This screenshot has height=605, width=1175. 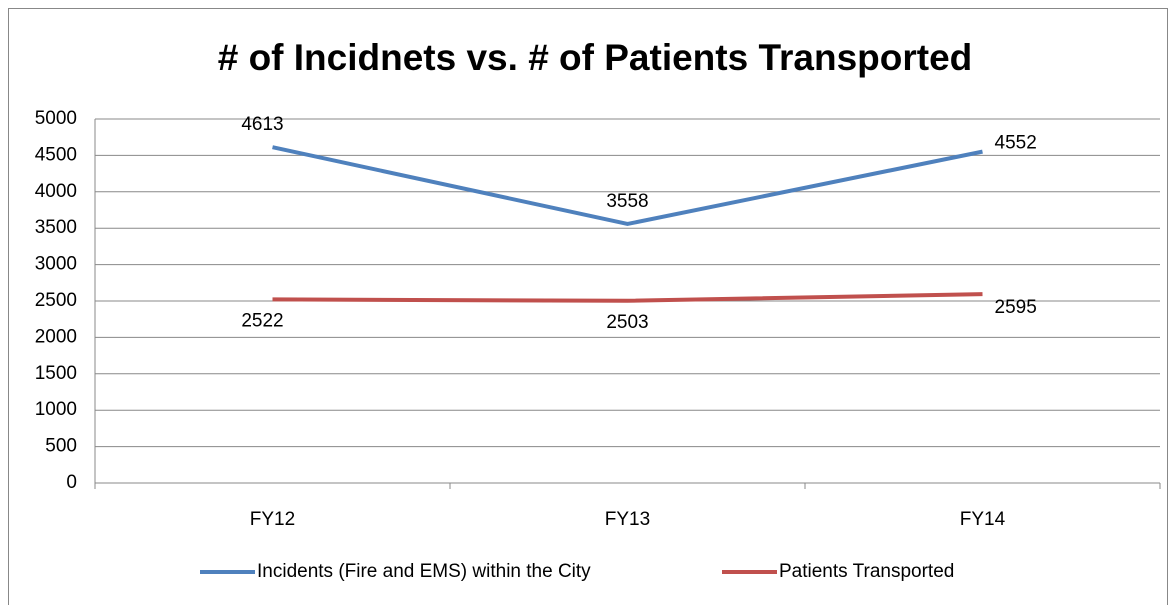 I want to click on data-label: 2522, so click(x=262, y=320).